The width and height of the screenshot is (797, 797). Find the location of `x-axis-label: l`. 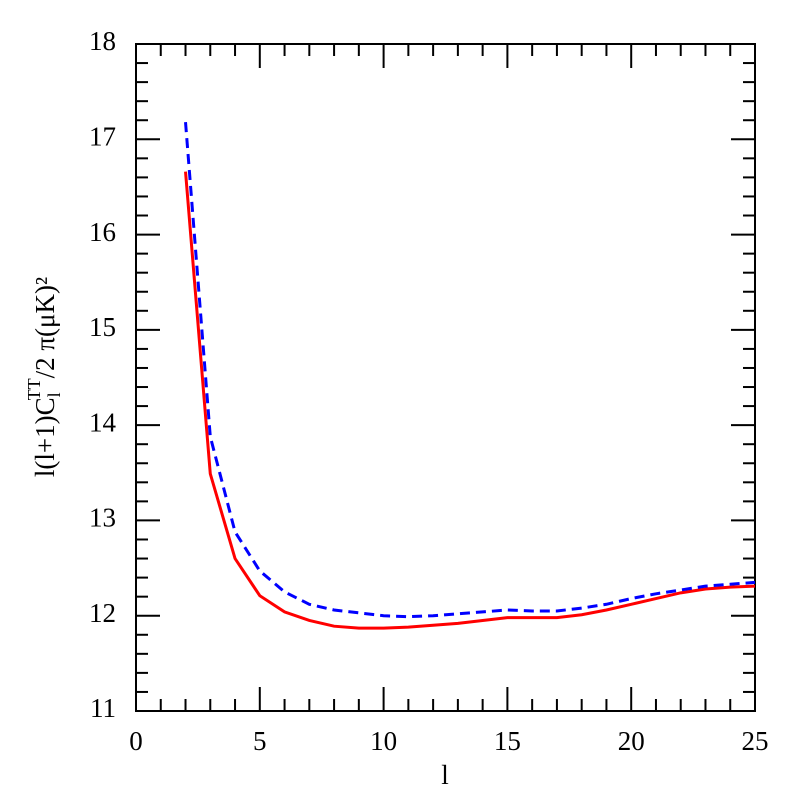

x-axis-label: l is located at coordinates (445, 775).